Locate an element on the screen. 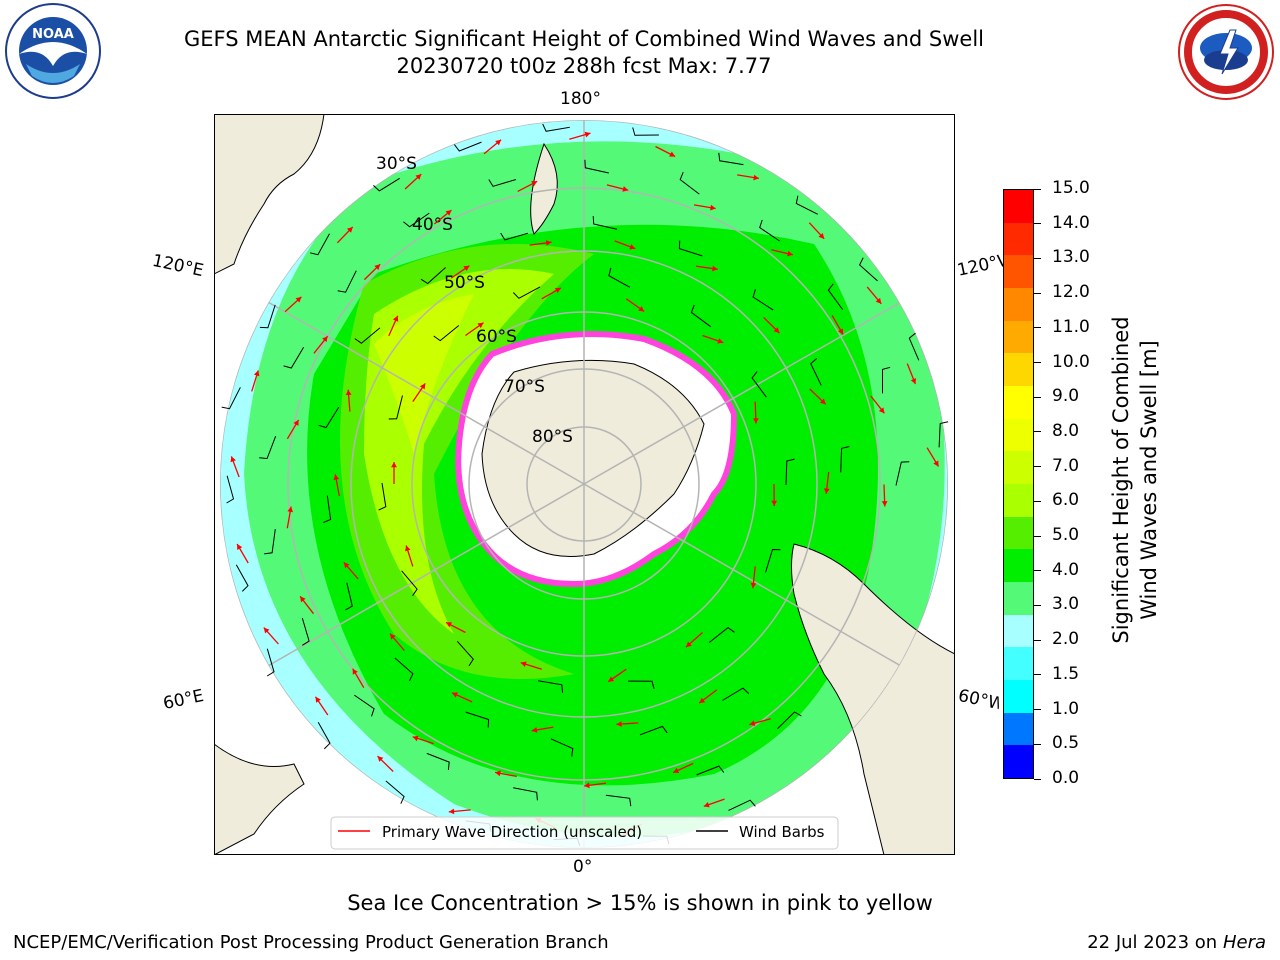  lat-label-80s: 80°S is located at coordinates (552, 437).